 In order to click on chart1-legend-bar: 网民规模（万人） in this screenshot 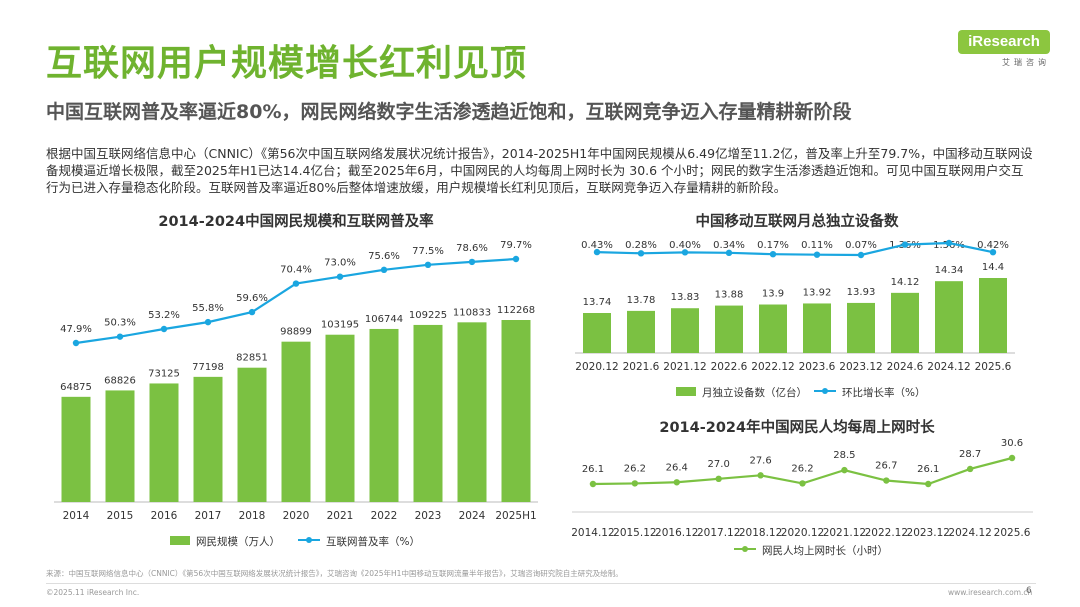, I will do `click(238, 541)`.